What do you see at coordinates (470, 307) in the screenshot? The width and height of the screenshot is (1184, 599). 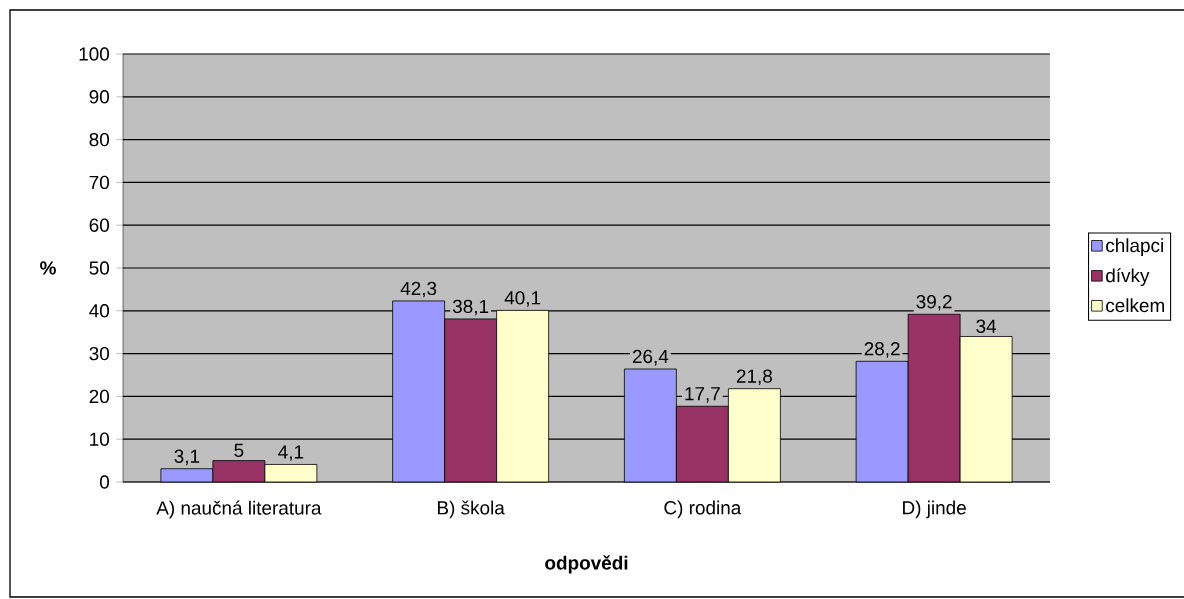 I see `data-label: 38,1` at bounding box center [470, 307].